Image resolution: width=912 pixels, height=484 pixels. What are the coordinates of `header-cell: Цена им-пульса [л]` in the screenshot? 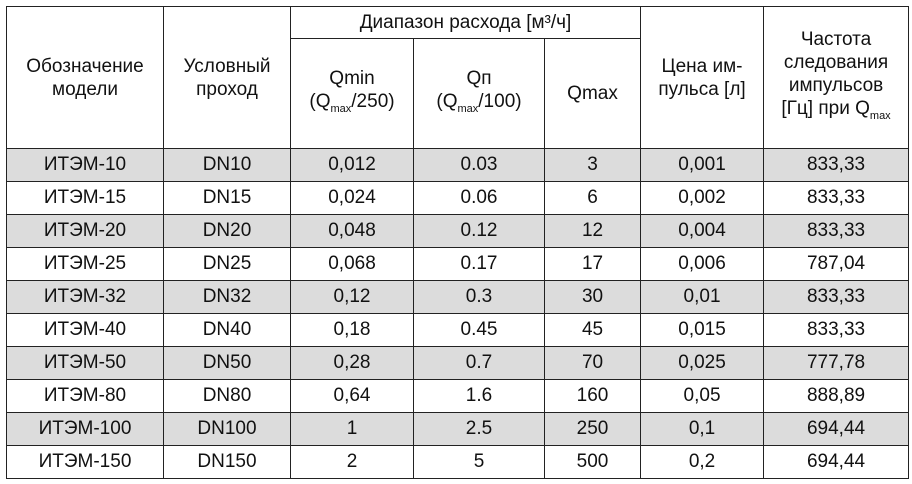 It's located at (702, 77).